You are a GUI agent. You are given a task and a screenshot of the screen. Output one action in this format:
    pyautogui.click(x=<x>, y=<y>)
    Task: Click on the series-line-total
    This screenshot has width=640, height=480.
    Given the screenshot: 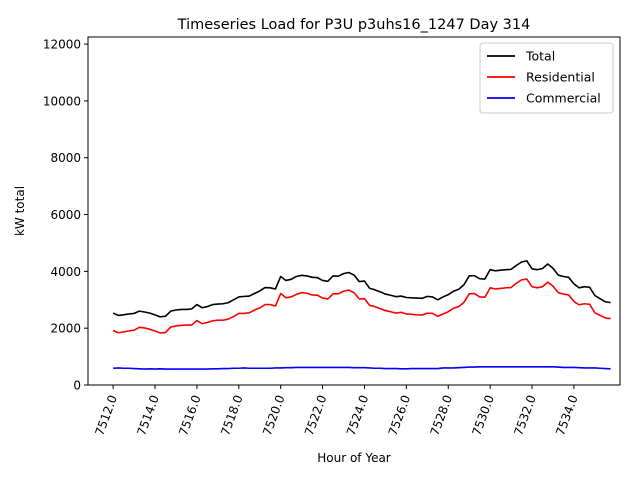 What is the action you would take?
    pyautogui.click(x=361, y=289)
    